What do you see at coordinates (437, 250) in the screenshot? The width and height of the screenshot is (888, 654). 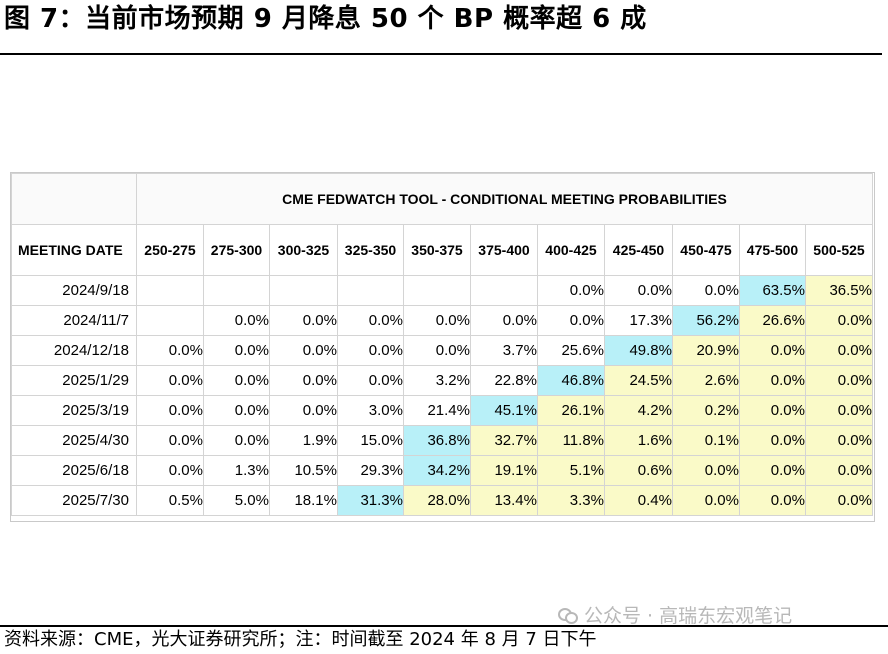 I see `column-header: 350-375` at bounding box center [437, 250].